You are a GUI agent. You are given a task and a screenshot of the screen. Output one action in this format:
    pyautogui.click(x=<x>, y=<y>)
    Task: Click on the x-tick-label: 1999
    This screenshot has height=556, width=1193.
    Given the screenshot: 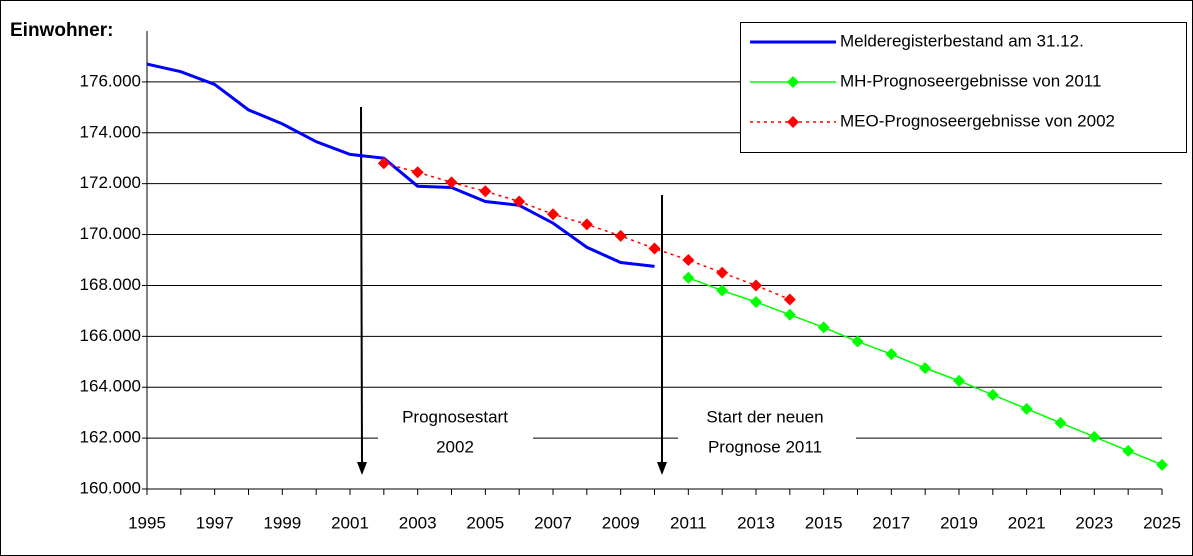 What is the action you would take?
    pyautogui.click(x=282, y=522)
    